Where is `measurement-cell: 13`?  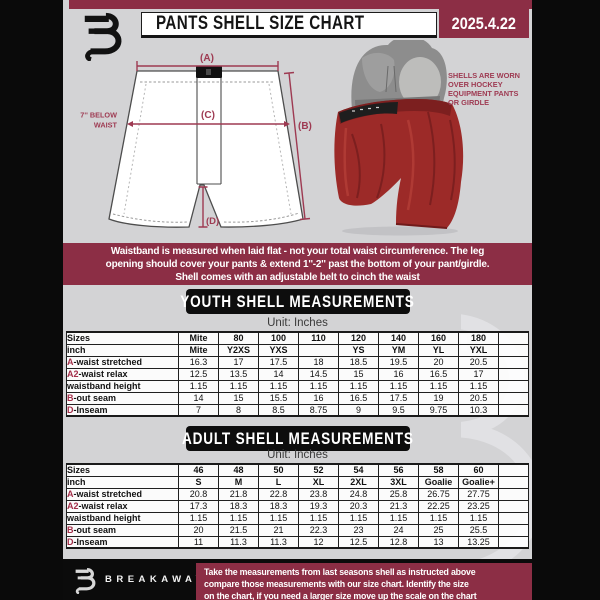 measurement-cell: 13 is located at coordinates (438, 542).